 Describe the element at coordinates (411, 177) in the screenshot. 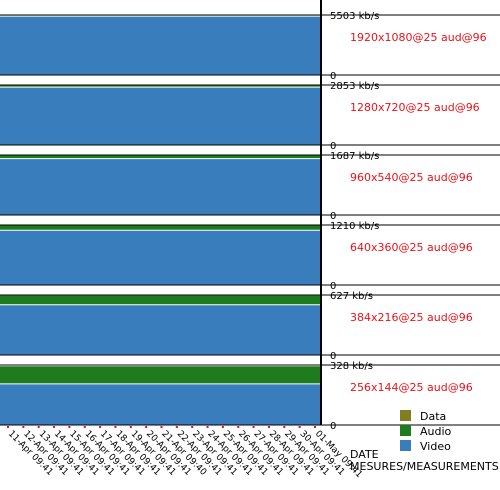

I see `panel-profile-label: 960x540@25 aud@96` at that location.